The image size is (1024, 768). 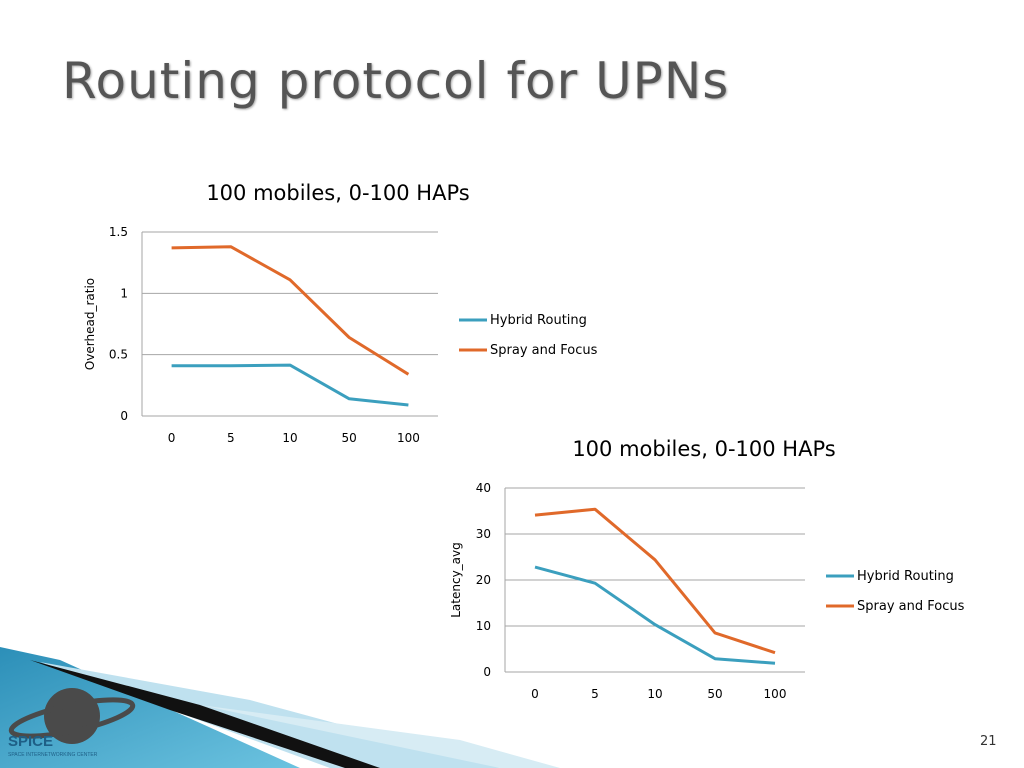 What do you see at coordinates (118, 232) in the screenshot?
I see `y-tick-label: 1.5` at bounding box center [118, 232].